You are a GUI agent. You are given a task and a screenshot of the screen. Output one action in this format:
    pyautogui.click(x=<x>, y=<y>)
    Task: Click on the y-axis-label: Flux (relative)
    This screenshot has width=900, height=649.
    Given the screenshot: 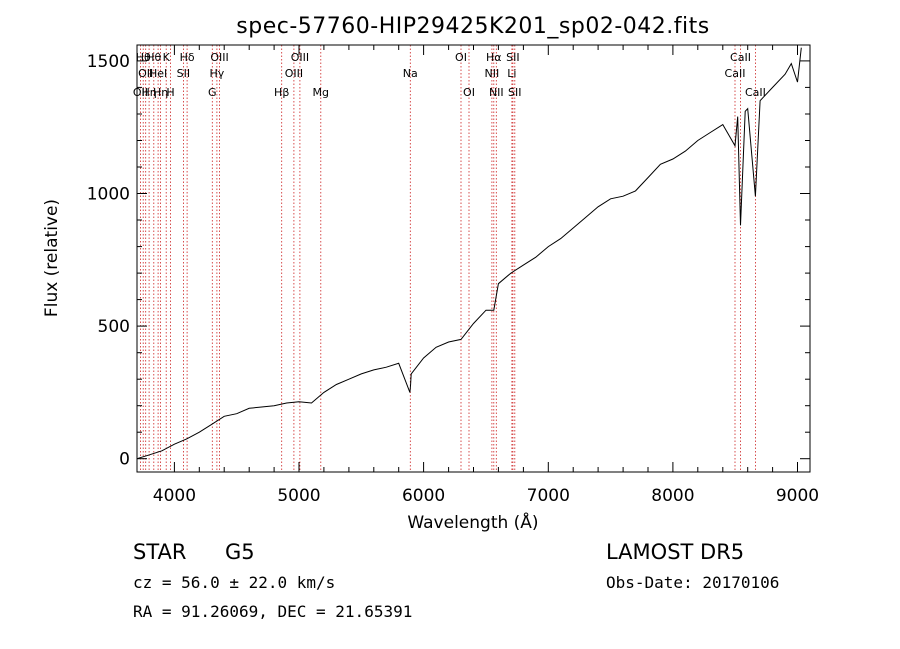 What is the action you would take?
    pyautogui.click(x=52, y=258)
    